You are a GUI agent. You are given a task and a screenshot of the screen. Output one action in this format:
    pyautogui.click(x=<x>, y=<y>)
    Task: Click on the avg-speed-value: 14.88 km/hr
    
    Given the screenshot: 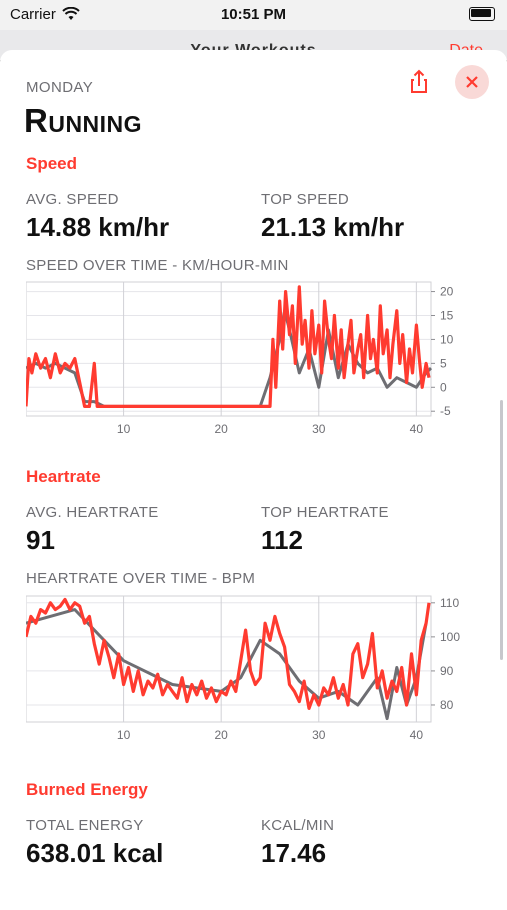 What is the action you would take?
    pyautogui.click(x=98, y=227)
    